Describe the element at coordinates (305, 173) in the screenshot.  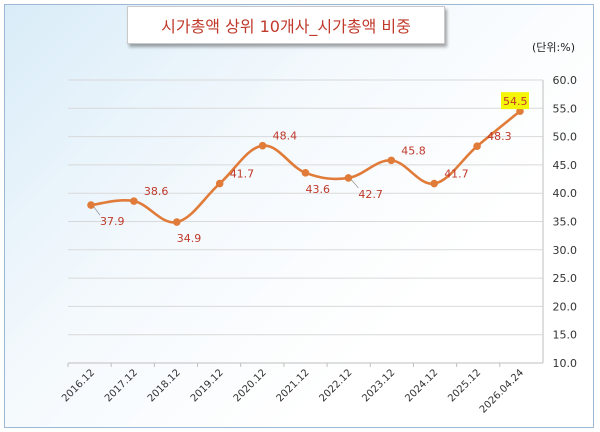
I see `data-point-2021.12` at that location.